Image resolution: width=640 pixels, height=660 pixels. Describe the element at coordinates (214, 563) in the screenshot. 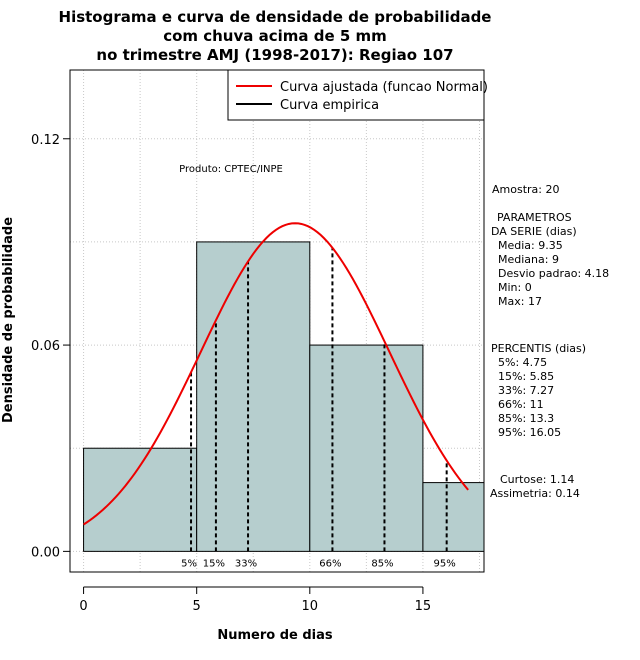

I see `percentile-label: 15%` at that location.